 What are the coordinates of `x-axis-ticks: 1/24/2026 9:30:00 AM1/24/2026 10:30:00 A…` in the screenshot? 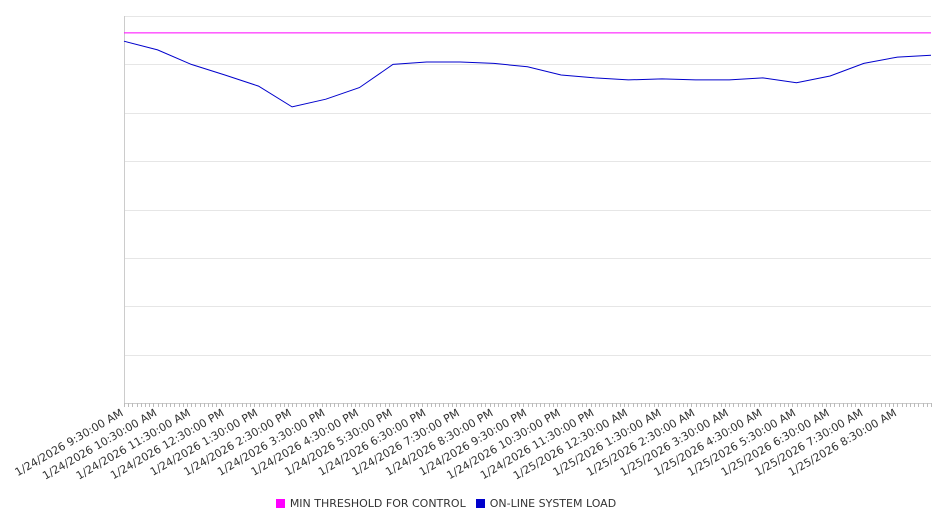 It's located at (472, 443).